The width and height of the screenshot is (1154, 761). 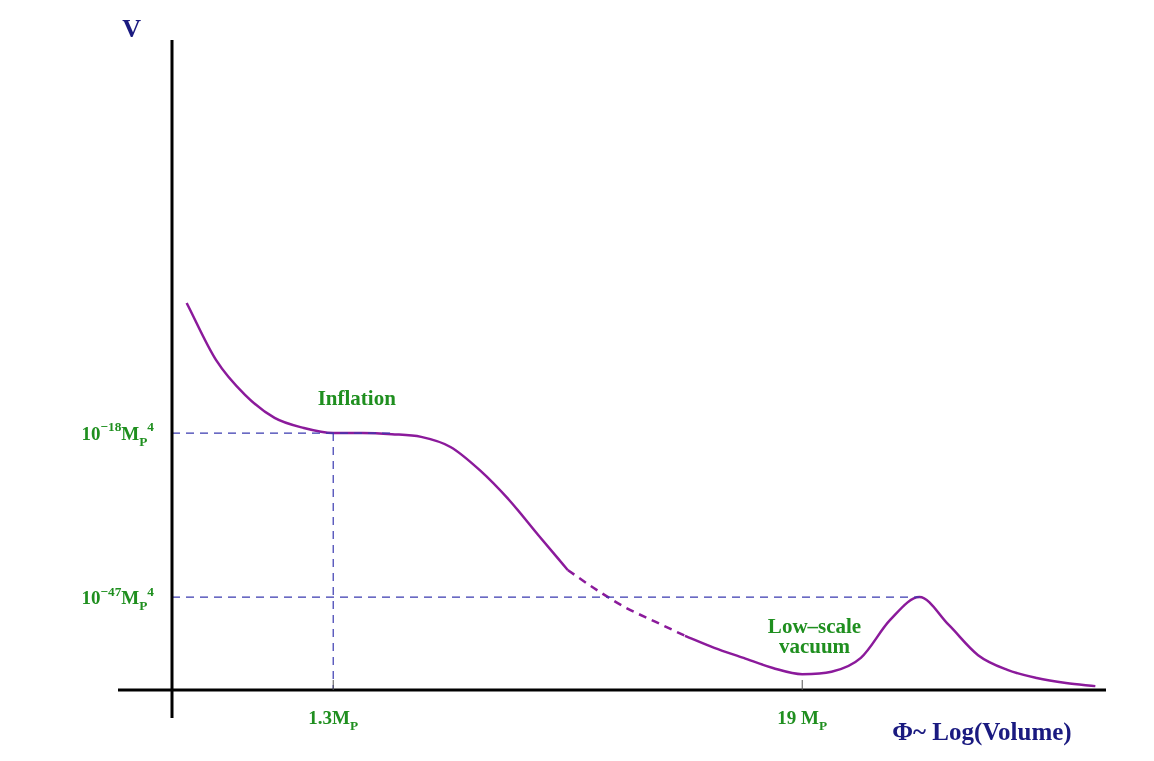 What do you see at coordinates (357, 398) in the screenshot?
I see `annotation: Inflation` at bounding box center [357, 398].